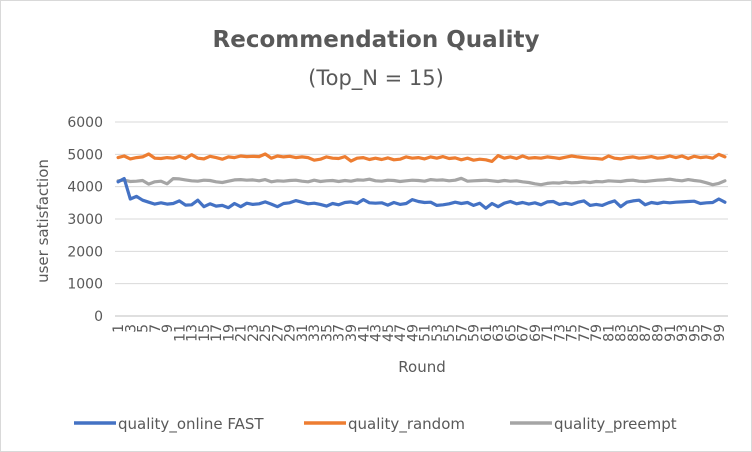  What do you see at coordinates (119, 328) in the screenshot?
I see `x-tick-label: 1` at bounding box center [119, 328].